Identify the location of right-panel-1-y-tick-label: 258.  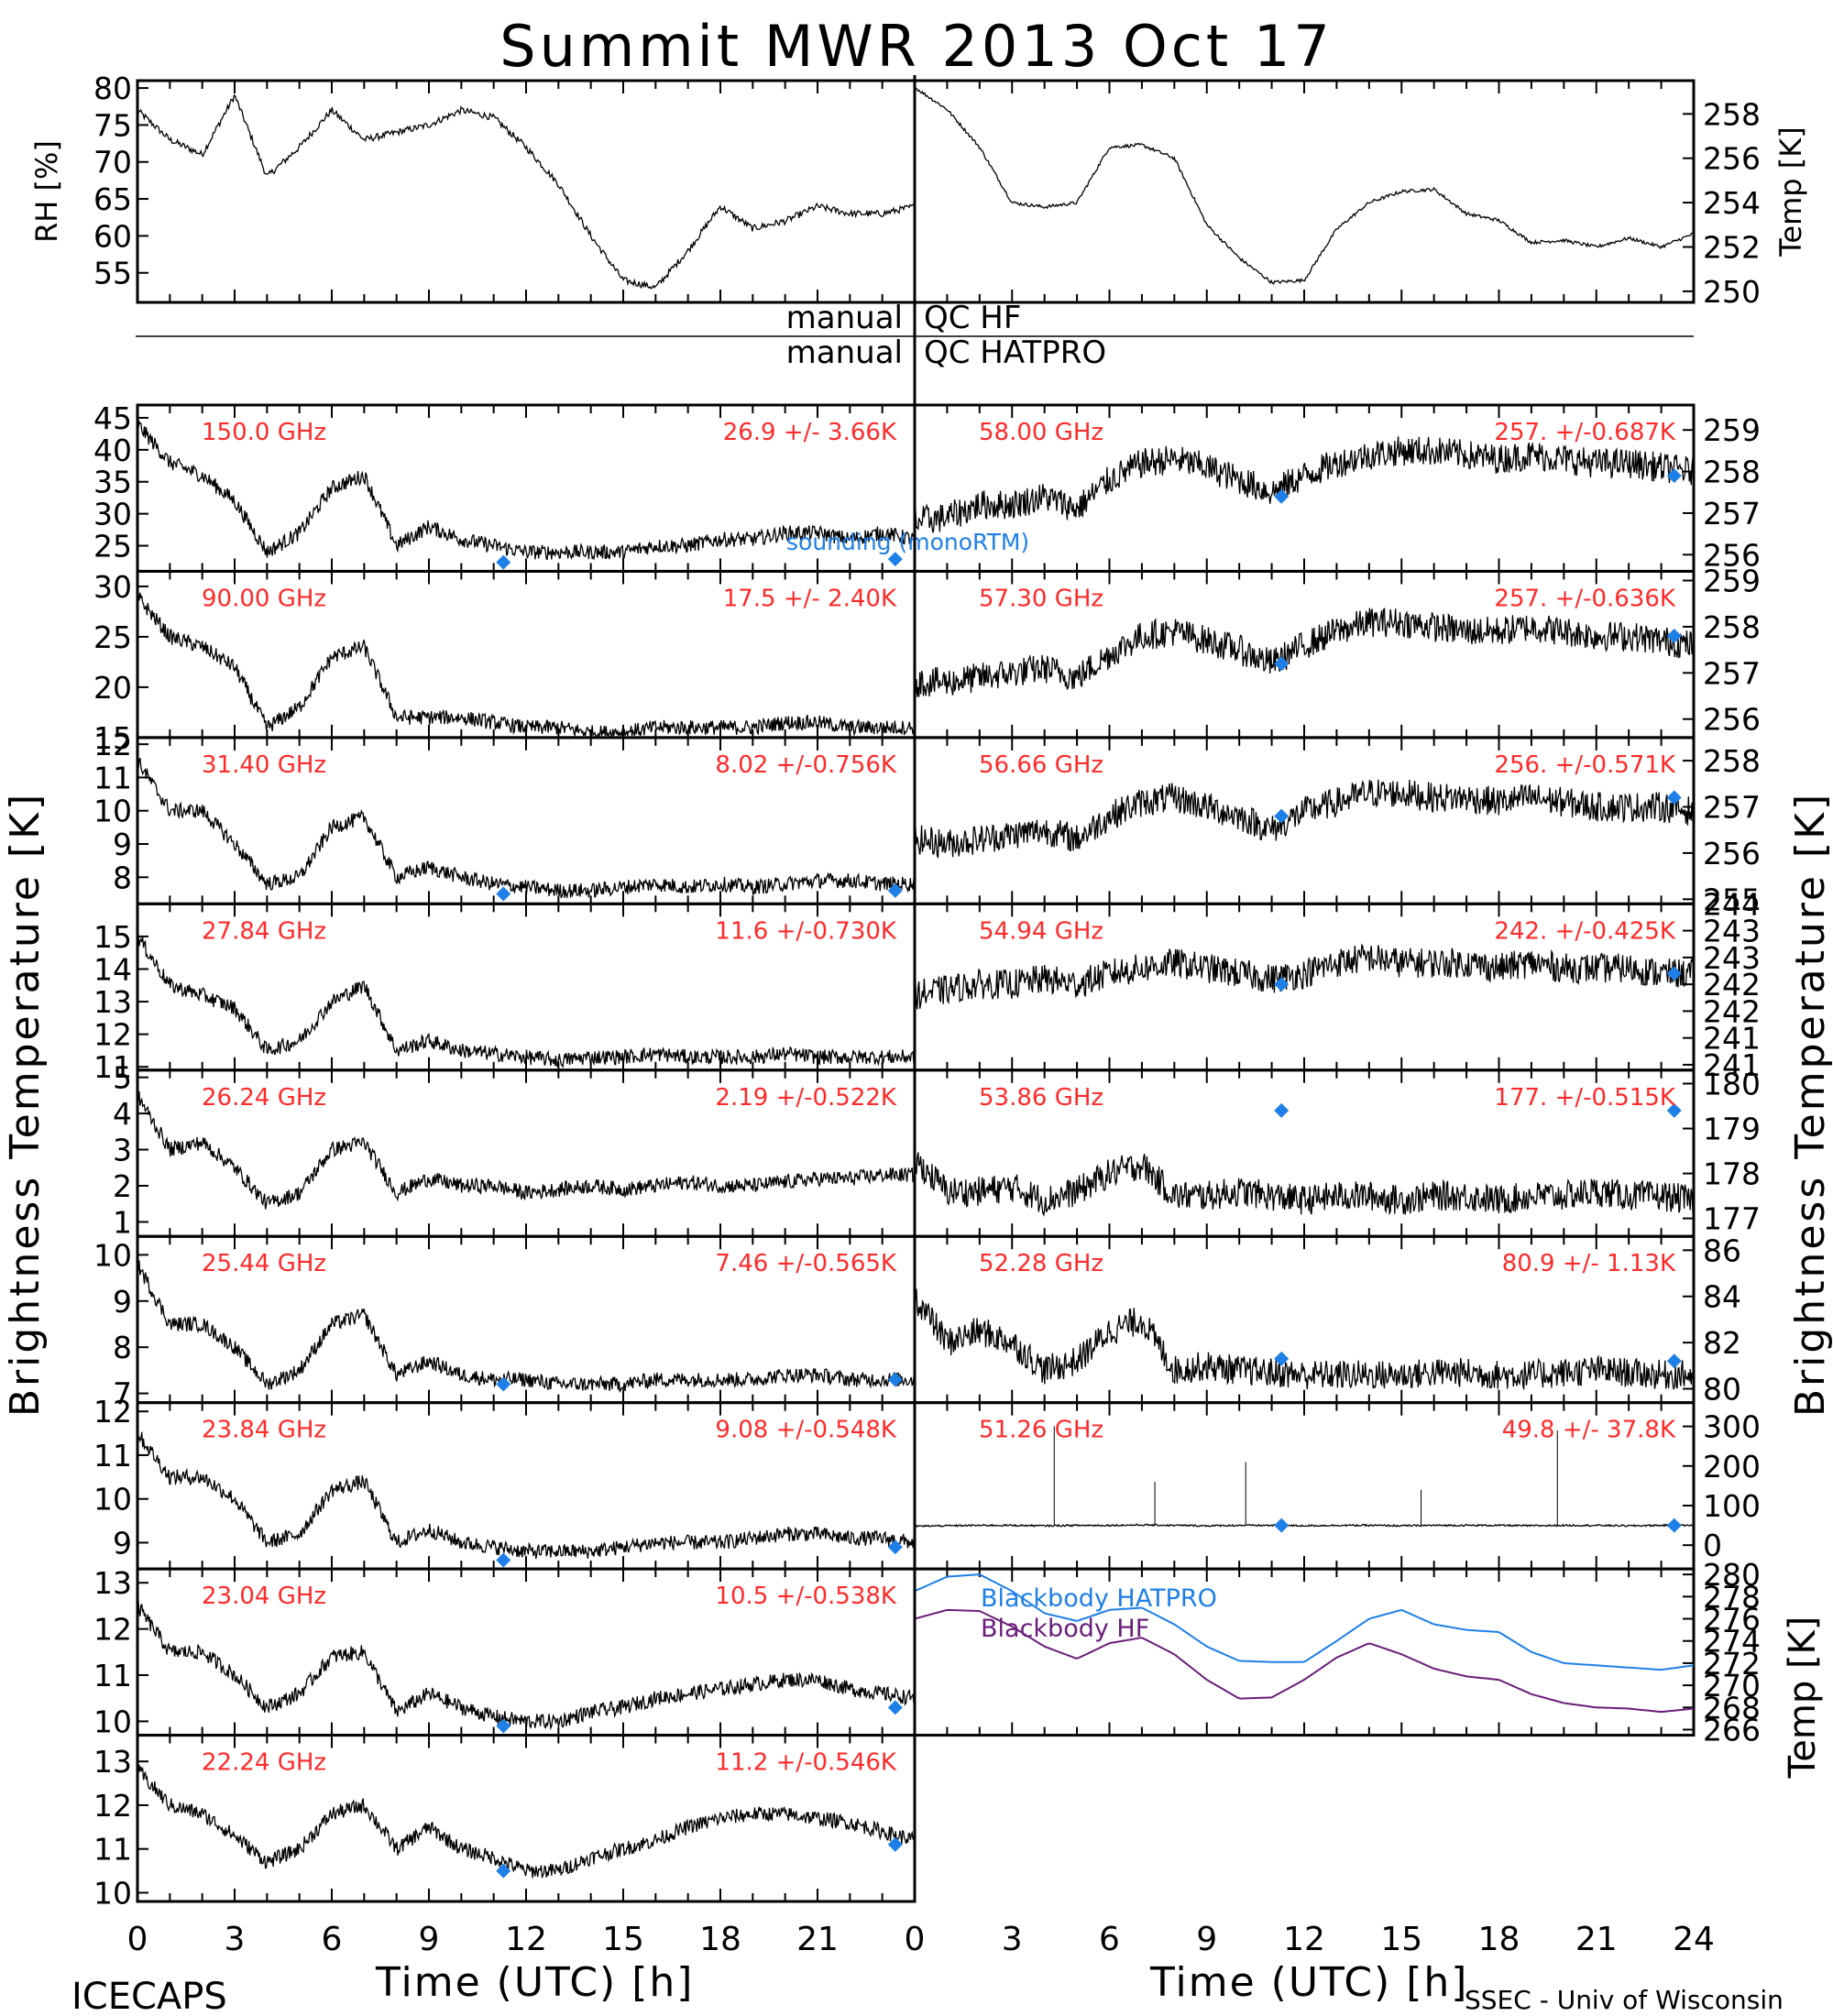
(1732, 627).